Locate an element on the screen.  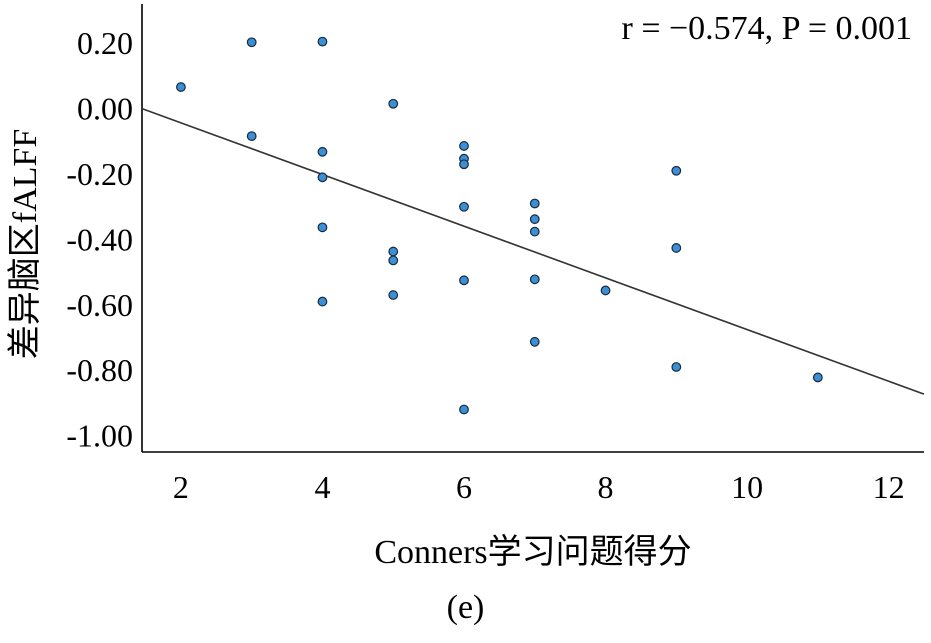
figure-caption: (e) is located at coordinates (465, 607).